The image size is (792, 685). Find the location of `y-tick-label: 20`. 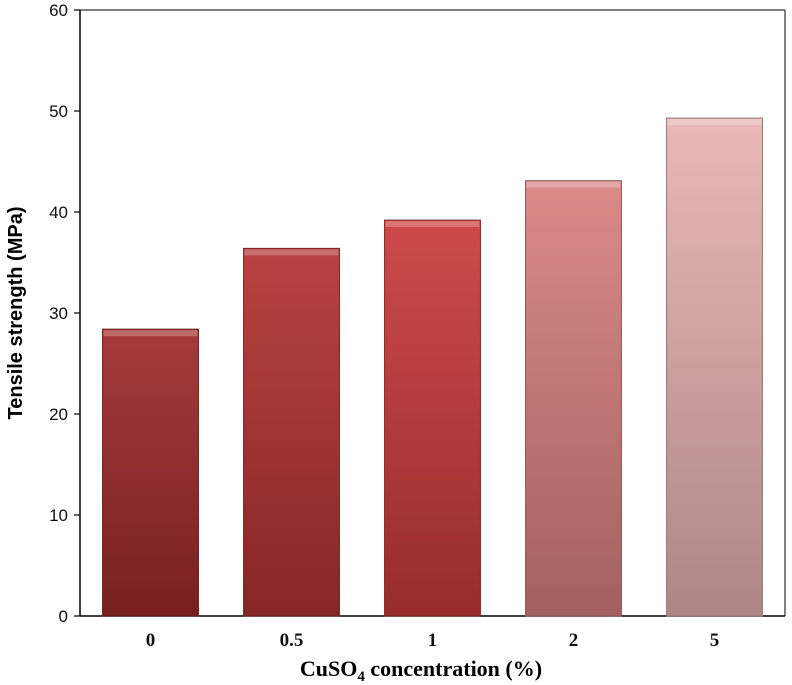

y-tick-label: 20 is located at coordinates (58, 414).